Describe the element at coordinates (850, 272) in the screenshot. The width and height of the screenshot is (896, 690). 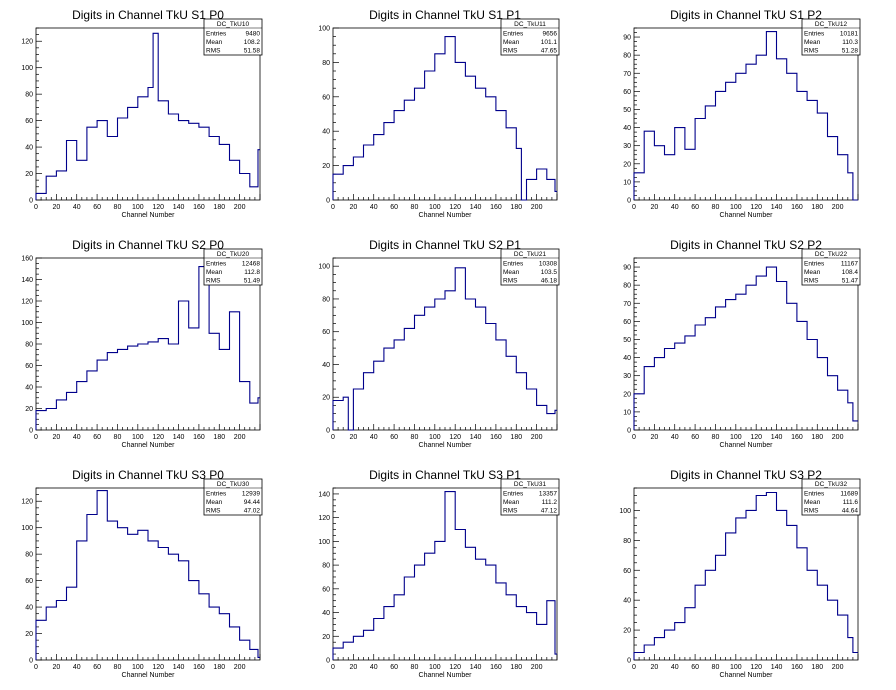
I see `stats-mean-value: 108.4` at that location.